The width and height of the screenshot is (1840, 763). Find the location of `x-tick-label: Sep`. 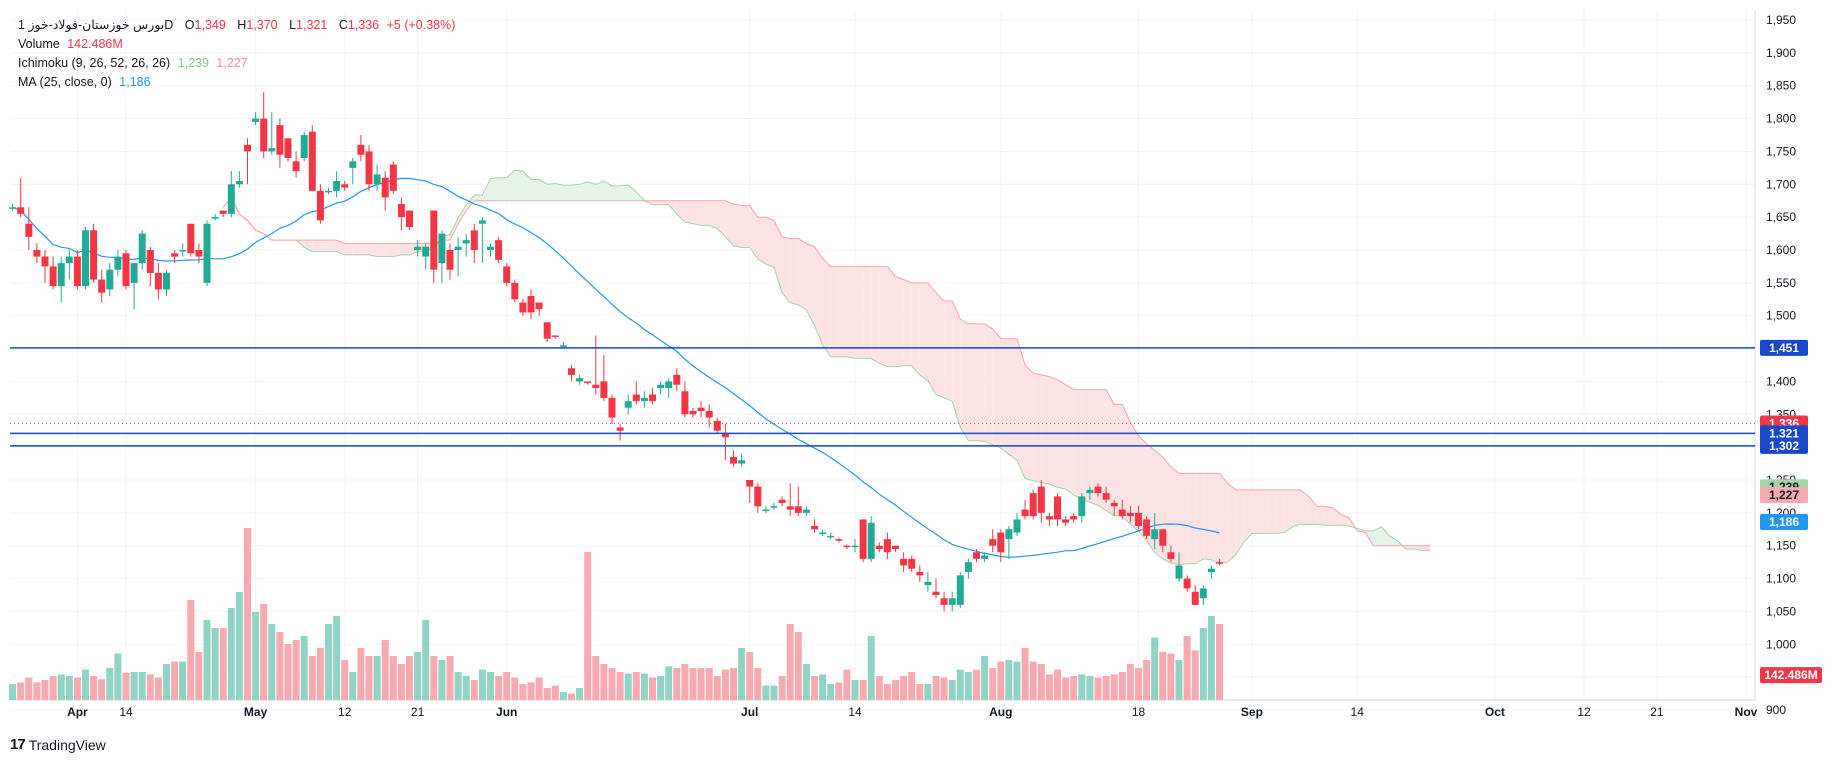

x-tick-label: Sep is located at coordinates (1252, 712).